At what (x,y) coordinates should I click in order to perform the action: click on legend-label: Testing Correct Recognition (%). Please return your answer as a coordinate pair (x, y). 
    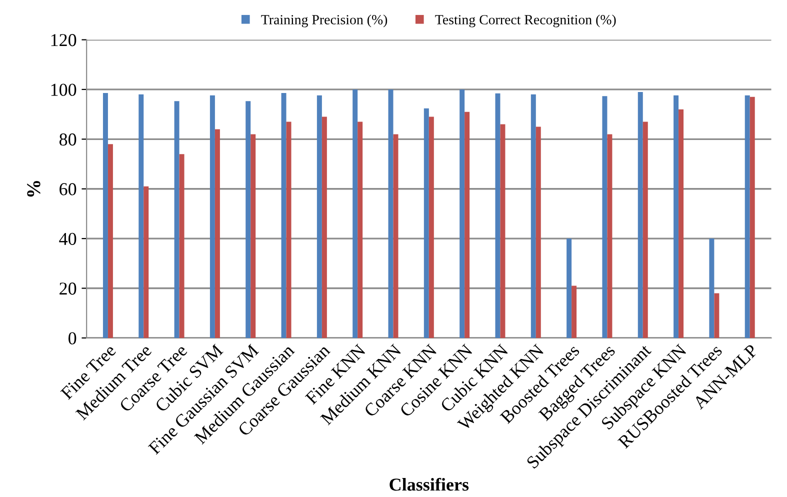
    Looking at the image, I should click on (525, 21).